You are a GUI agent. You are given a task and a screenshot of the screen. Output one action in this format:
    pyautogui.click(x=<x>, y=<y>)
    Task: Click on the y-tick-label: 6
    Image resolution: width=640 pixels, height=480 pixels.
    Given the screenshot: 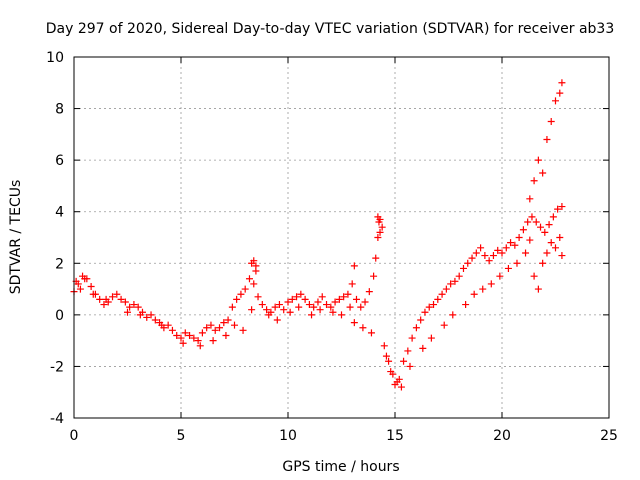 What is the action you would take?
    pyautogui.click(x=59, y=161)
    